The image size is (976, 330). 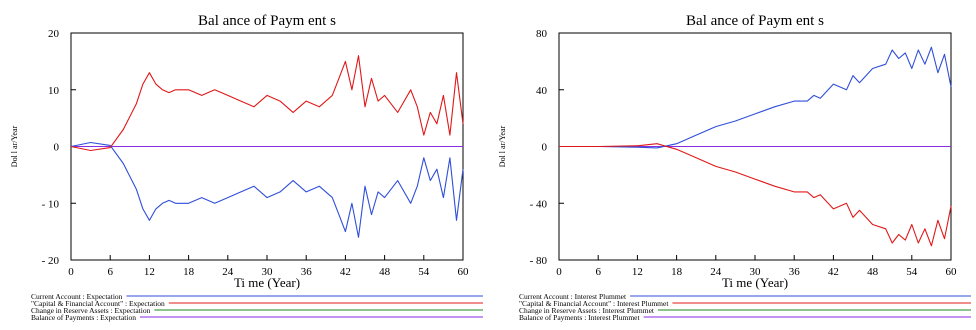 What do you see at coordinates (54, 34) in the screenshot?
I see `y-tick-label: 20` at bounding box center [54, 34].